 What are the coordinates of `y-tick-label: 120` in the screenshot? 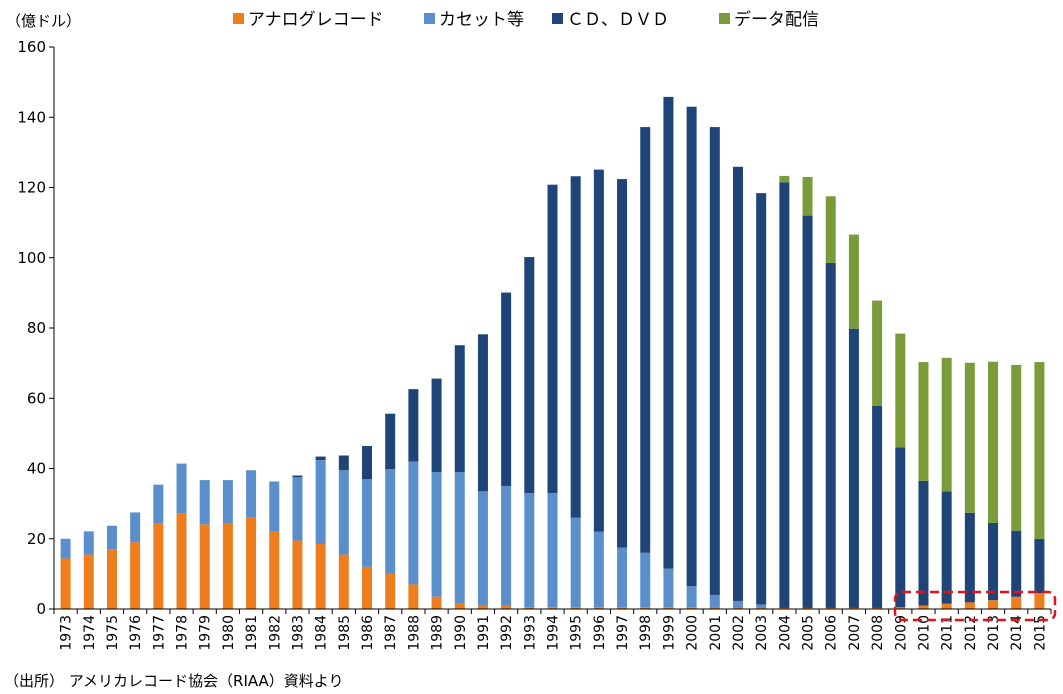 It's located at (31, 188).